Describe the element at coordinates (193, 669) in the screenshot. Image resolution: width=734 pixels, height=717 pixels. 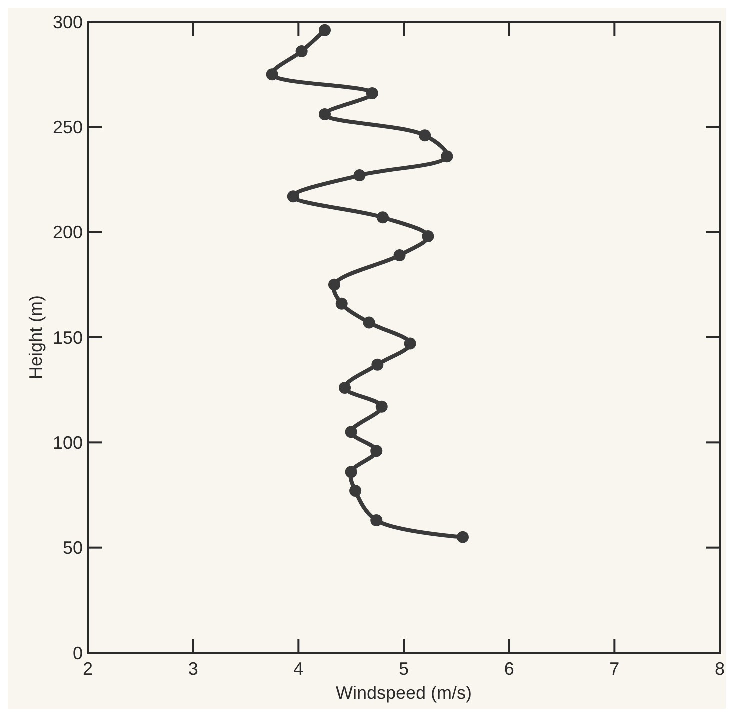
I see `x-tick-label: 3` at that location.